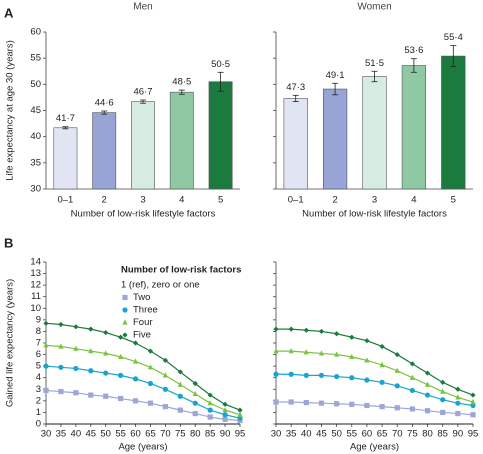 The image size is (483, 454). What do you see at coordinates (413, 50) in the screenshot?
I see `value-label: 53·6` at bounding box center [413, 50].